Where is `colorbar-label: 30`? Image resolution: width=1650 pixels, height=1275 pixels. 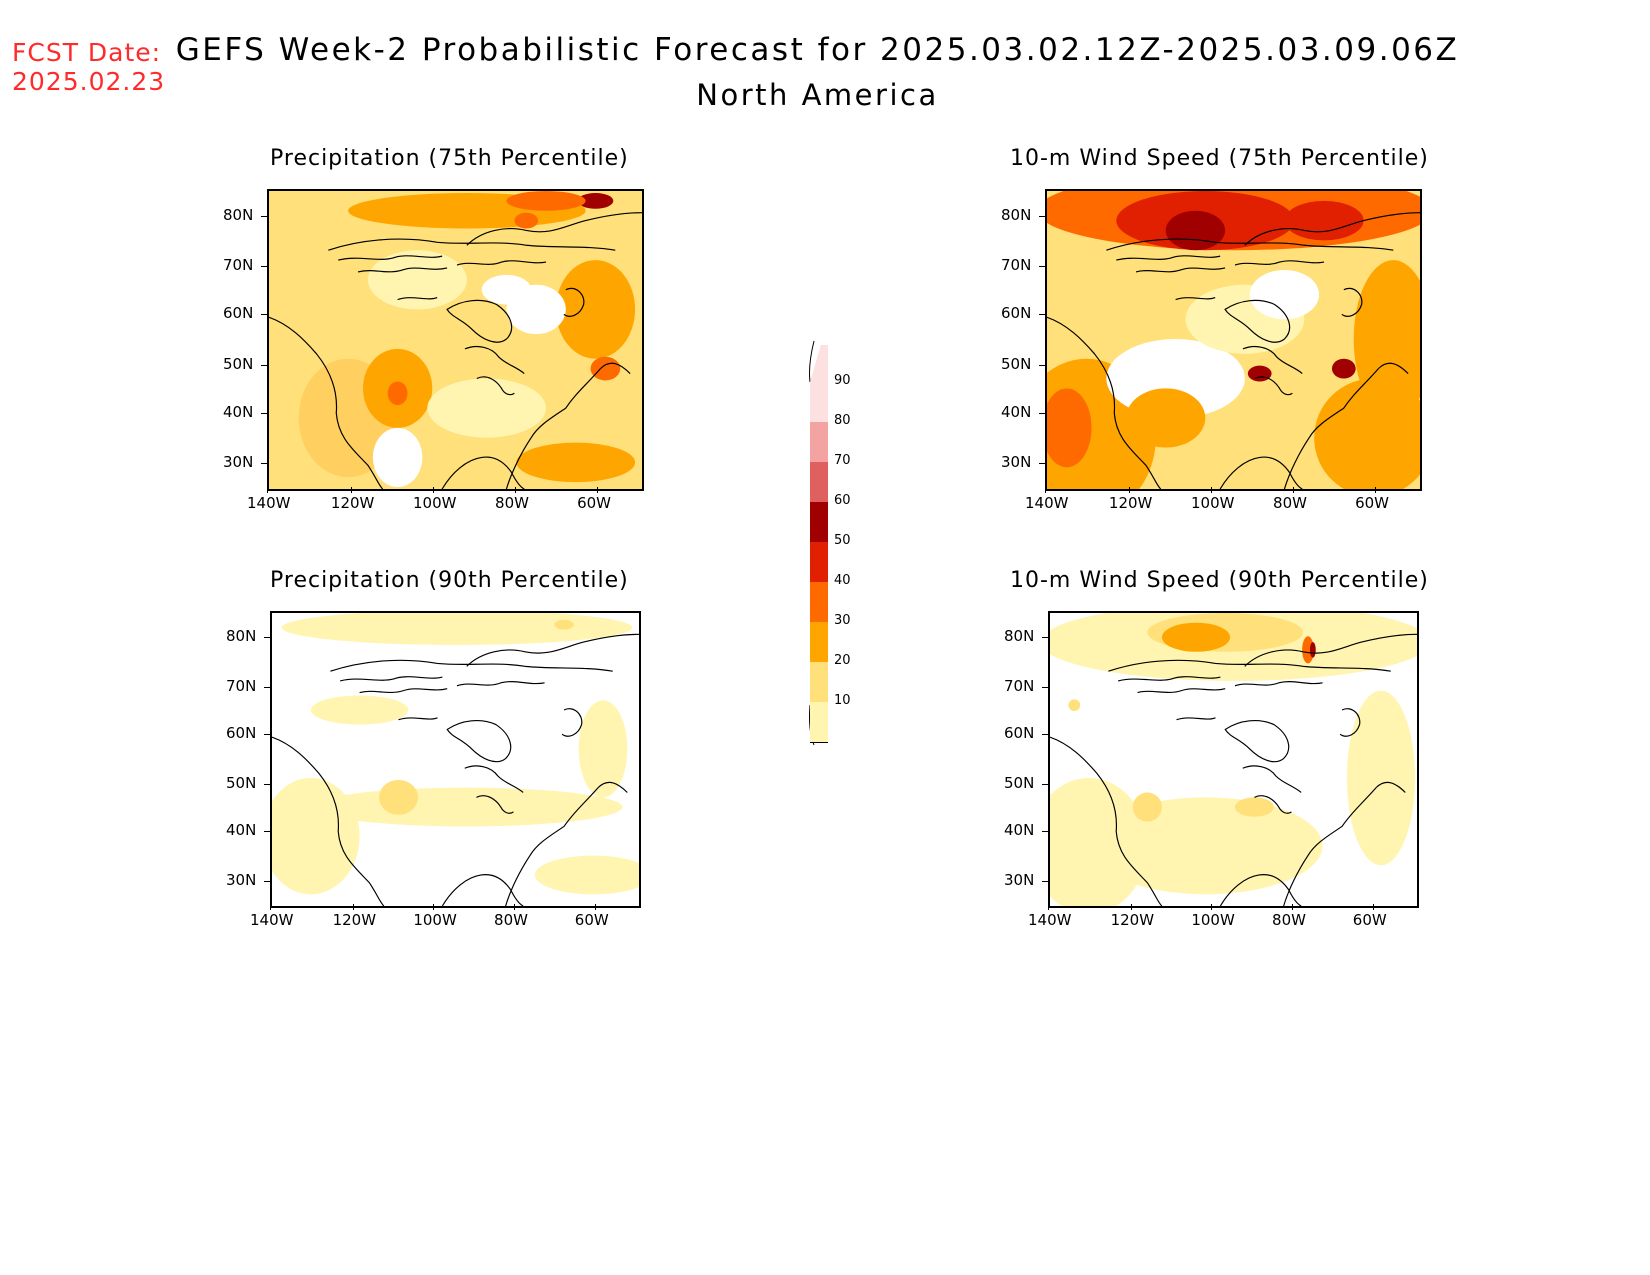
colorbar-label: 30 is located at coordinates (842, 620).